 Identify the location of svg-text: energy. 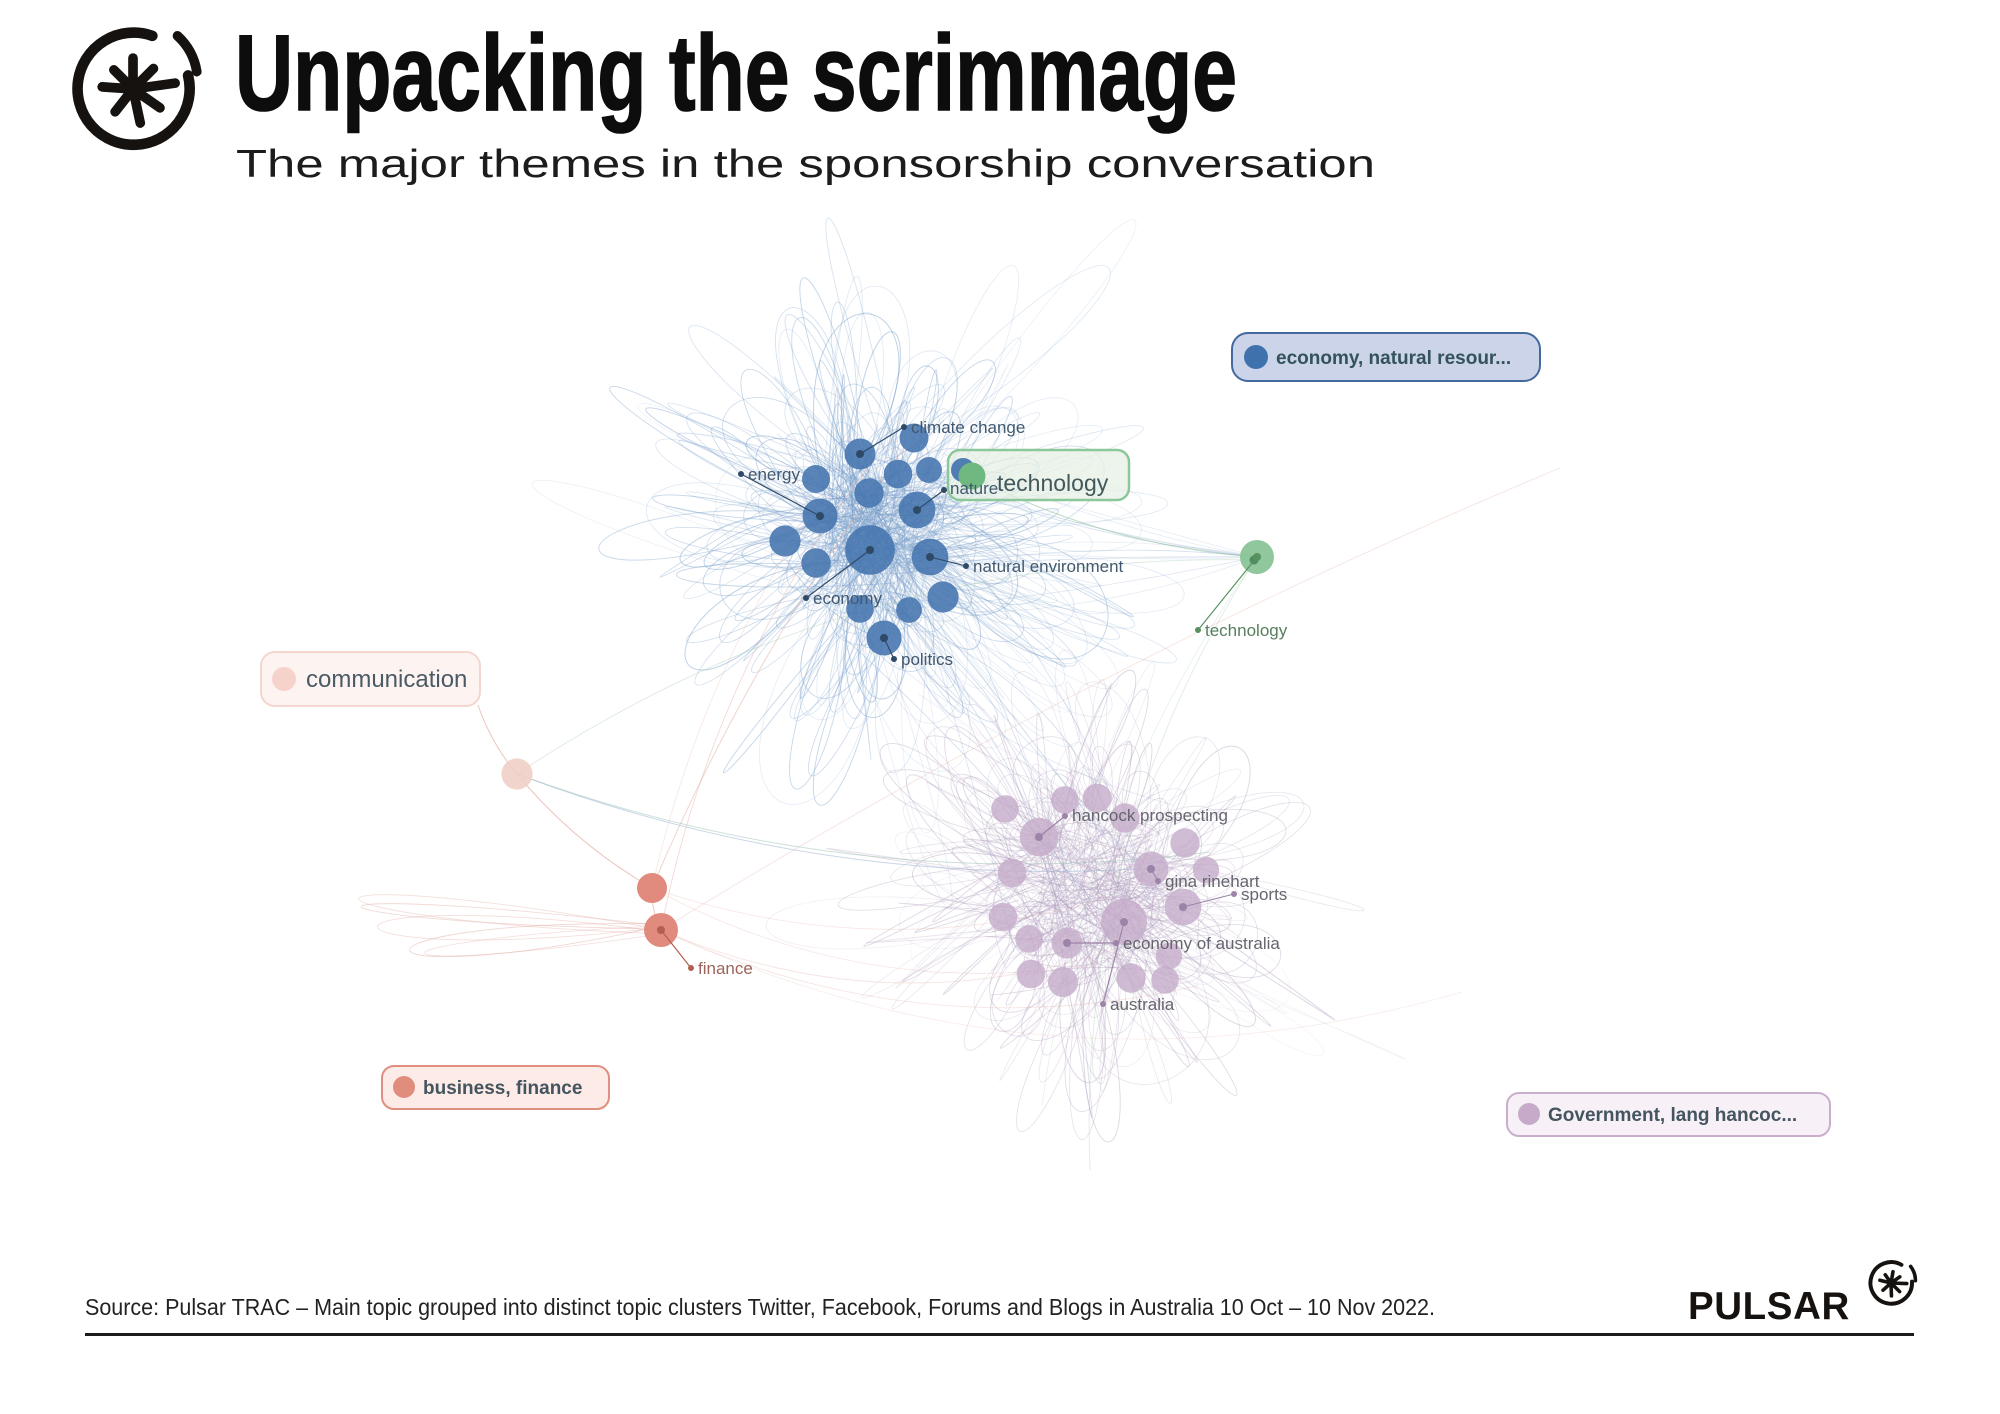
(774, 474).